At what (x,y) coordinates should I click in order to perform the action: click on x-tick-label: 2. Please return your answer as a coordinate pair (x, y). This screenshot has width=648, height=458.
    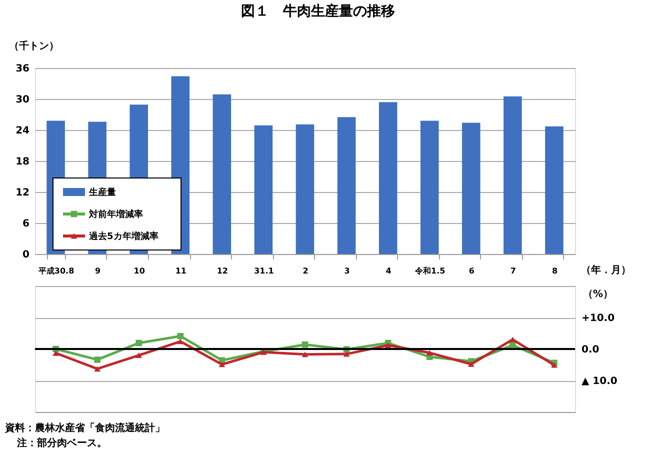
    Looking at the image, I should click on (305, 271).